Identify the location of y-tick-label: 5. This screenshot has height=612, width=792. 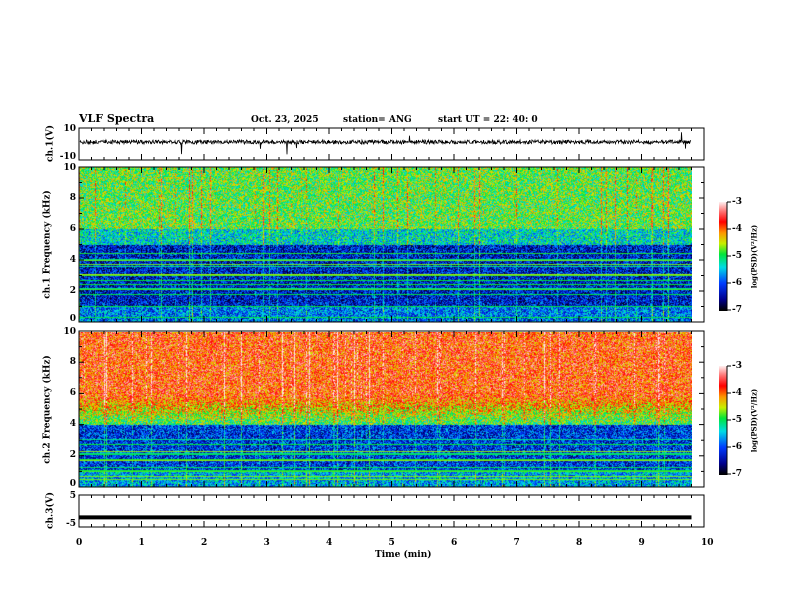
(72, 496).